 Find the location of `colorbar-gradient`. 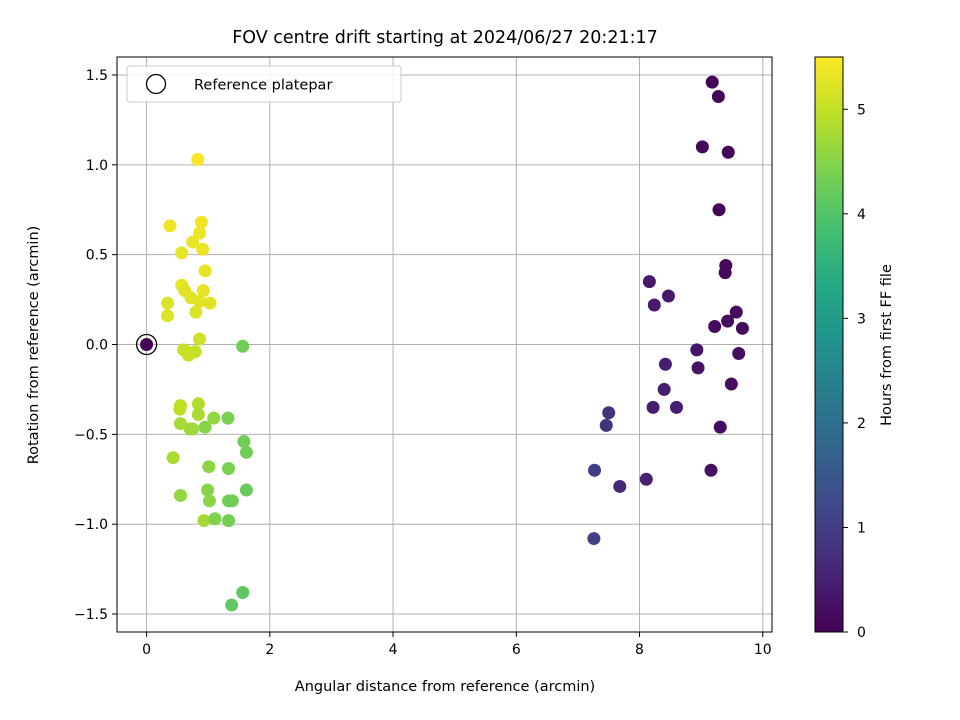

colorbar-gradient is located at coordinates (829, 344).